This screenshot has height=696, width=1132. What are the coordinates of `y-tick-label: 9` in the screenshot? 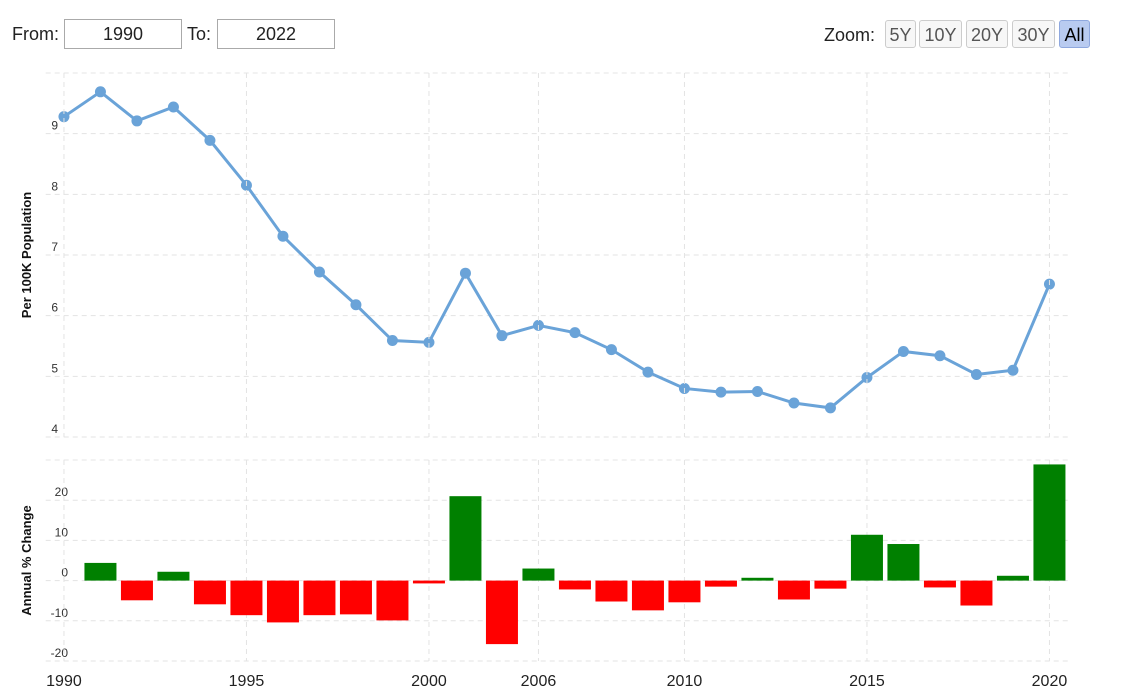 It's located at (54, 126).